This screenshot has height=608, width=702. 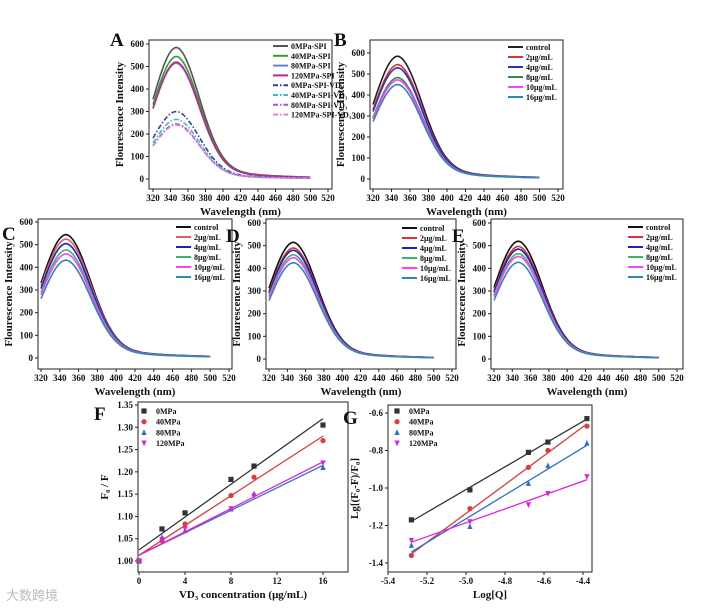 I want to click on x-tick-label: 0, so click(x=139, y=581).